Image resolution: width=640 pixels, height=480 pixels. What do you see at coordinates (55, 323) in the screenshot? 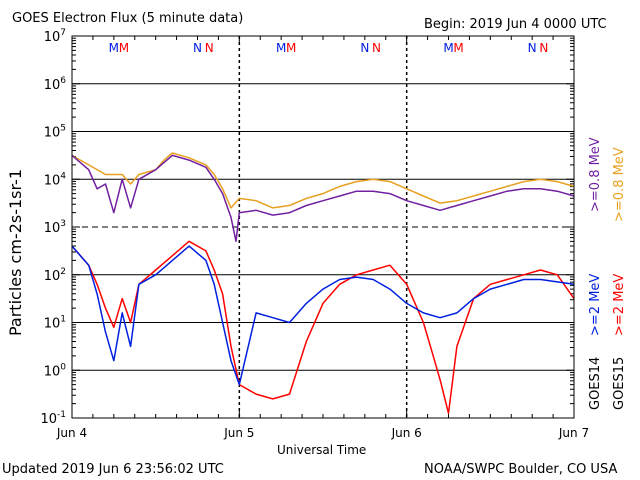
I see `y-tick-label: 10¹` at bounding box center [55, 323].